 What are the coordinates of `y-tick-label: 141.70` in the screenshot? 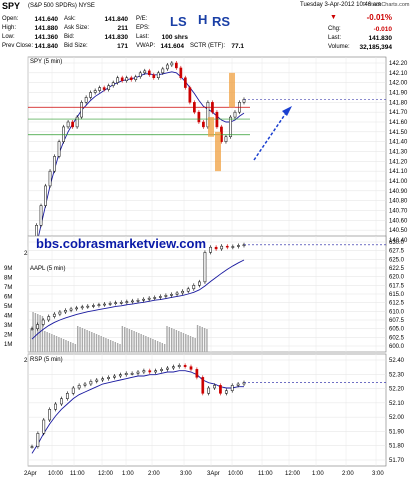 It's located at (398, 113).